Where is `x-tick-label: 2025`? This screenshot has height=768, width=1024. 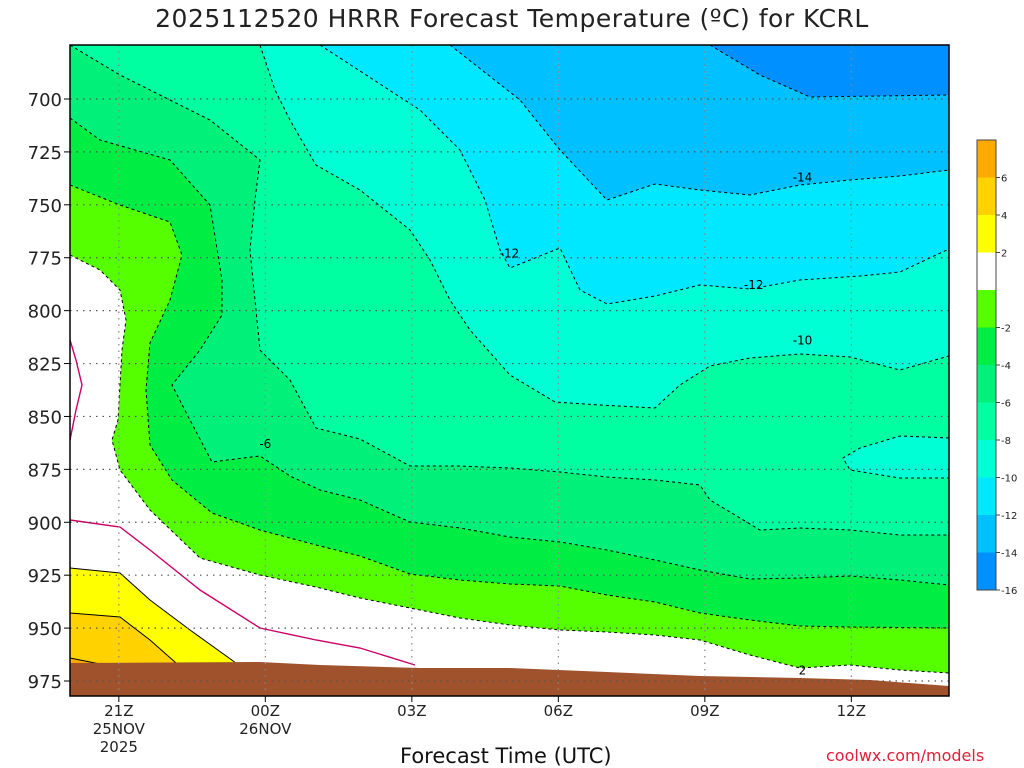
x-tick-label: 2025 is located at coordinates (119, 747).